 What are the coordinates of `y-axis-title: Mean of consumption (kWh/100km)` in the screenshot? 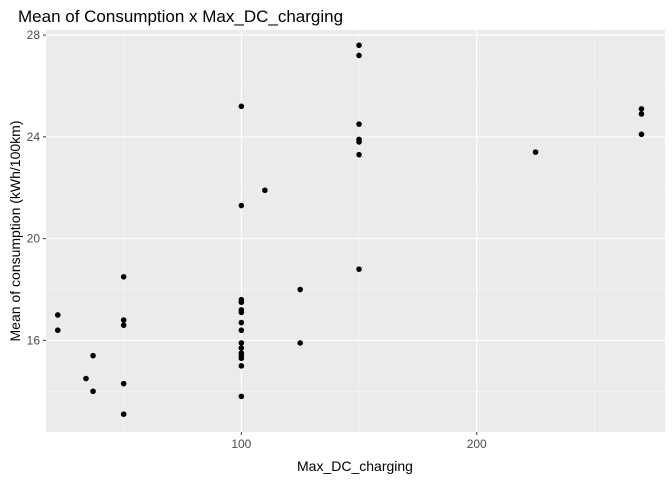 It's located at (15, 231).